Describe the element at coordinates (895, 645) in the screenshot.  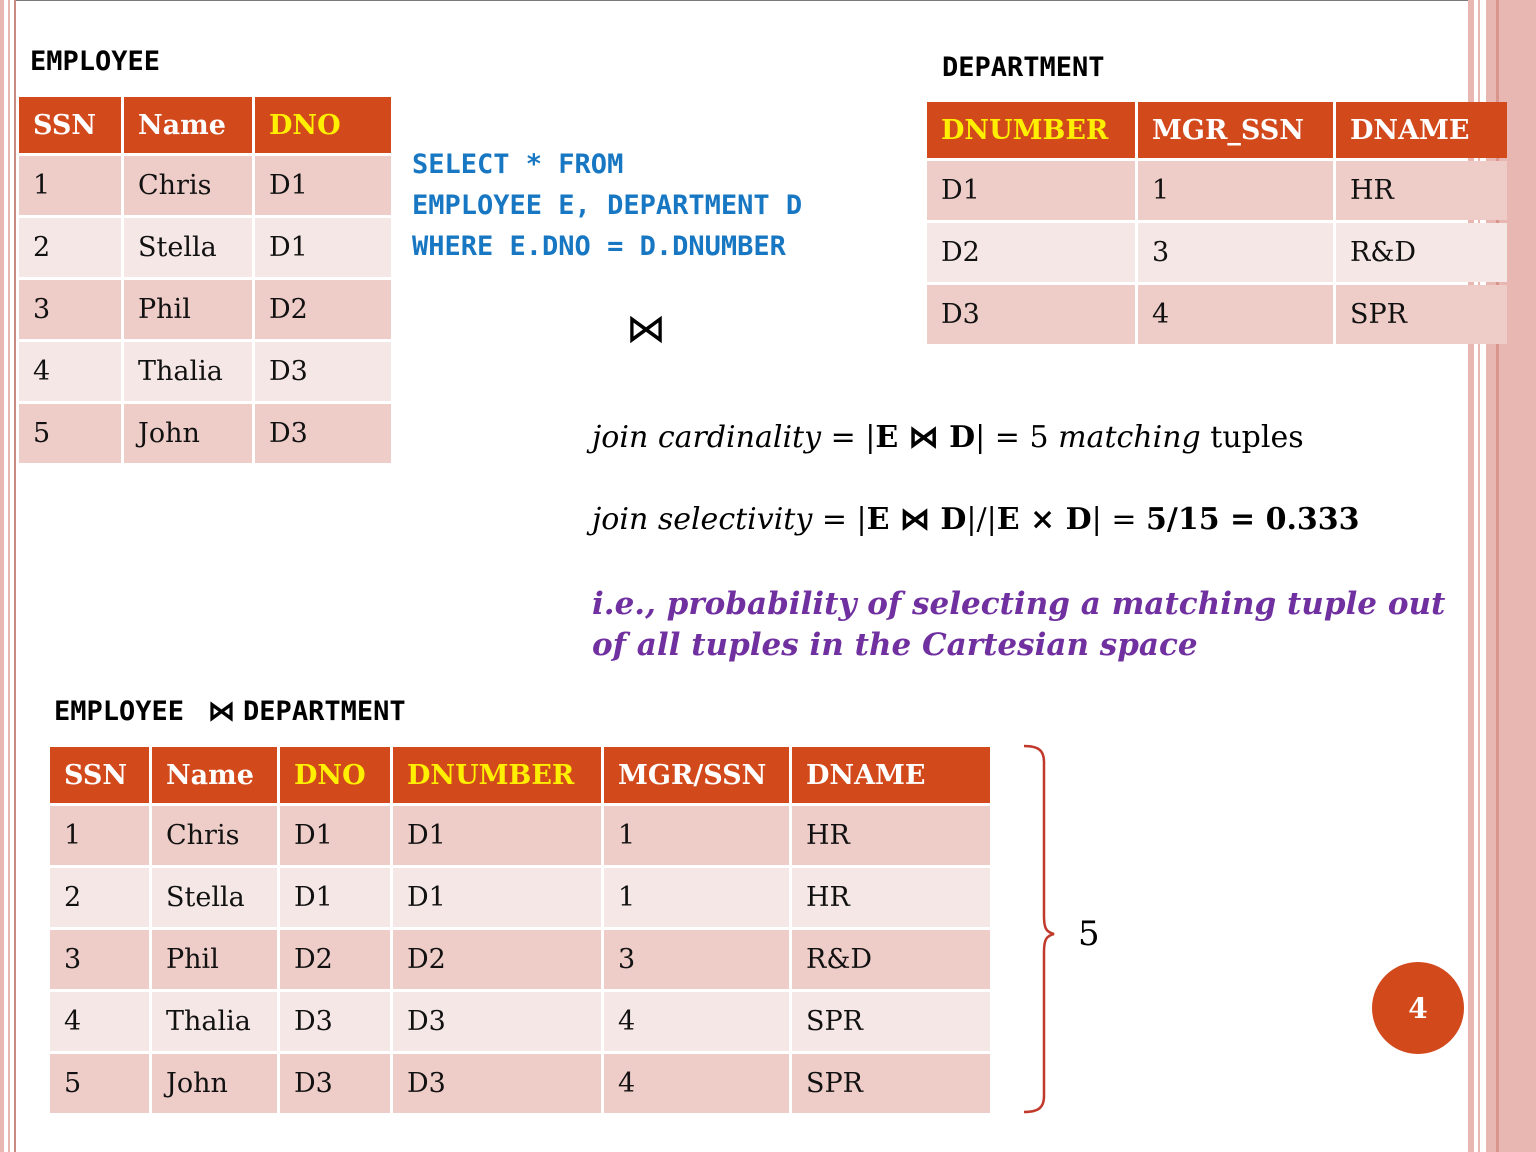
I see `note-line: of all tuples in the Cartesian space` at that location.